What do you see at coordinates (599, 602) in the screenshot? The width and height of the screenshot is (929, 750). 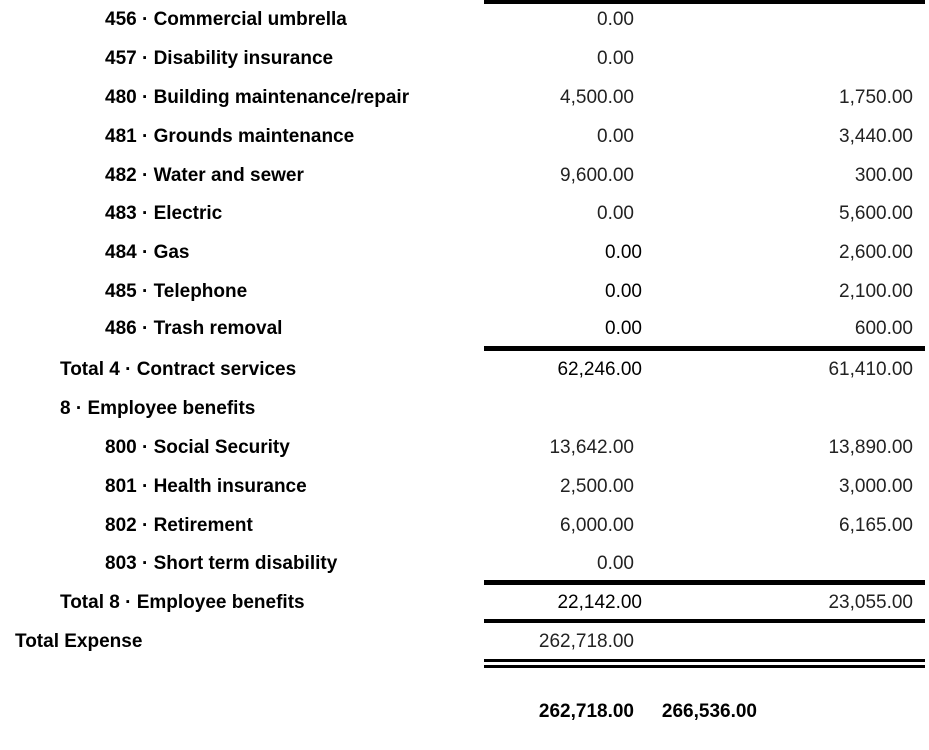 I see `amount-col1: 22,142.00` at bounding box center [599, 602].